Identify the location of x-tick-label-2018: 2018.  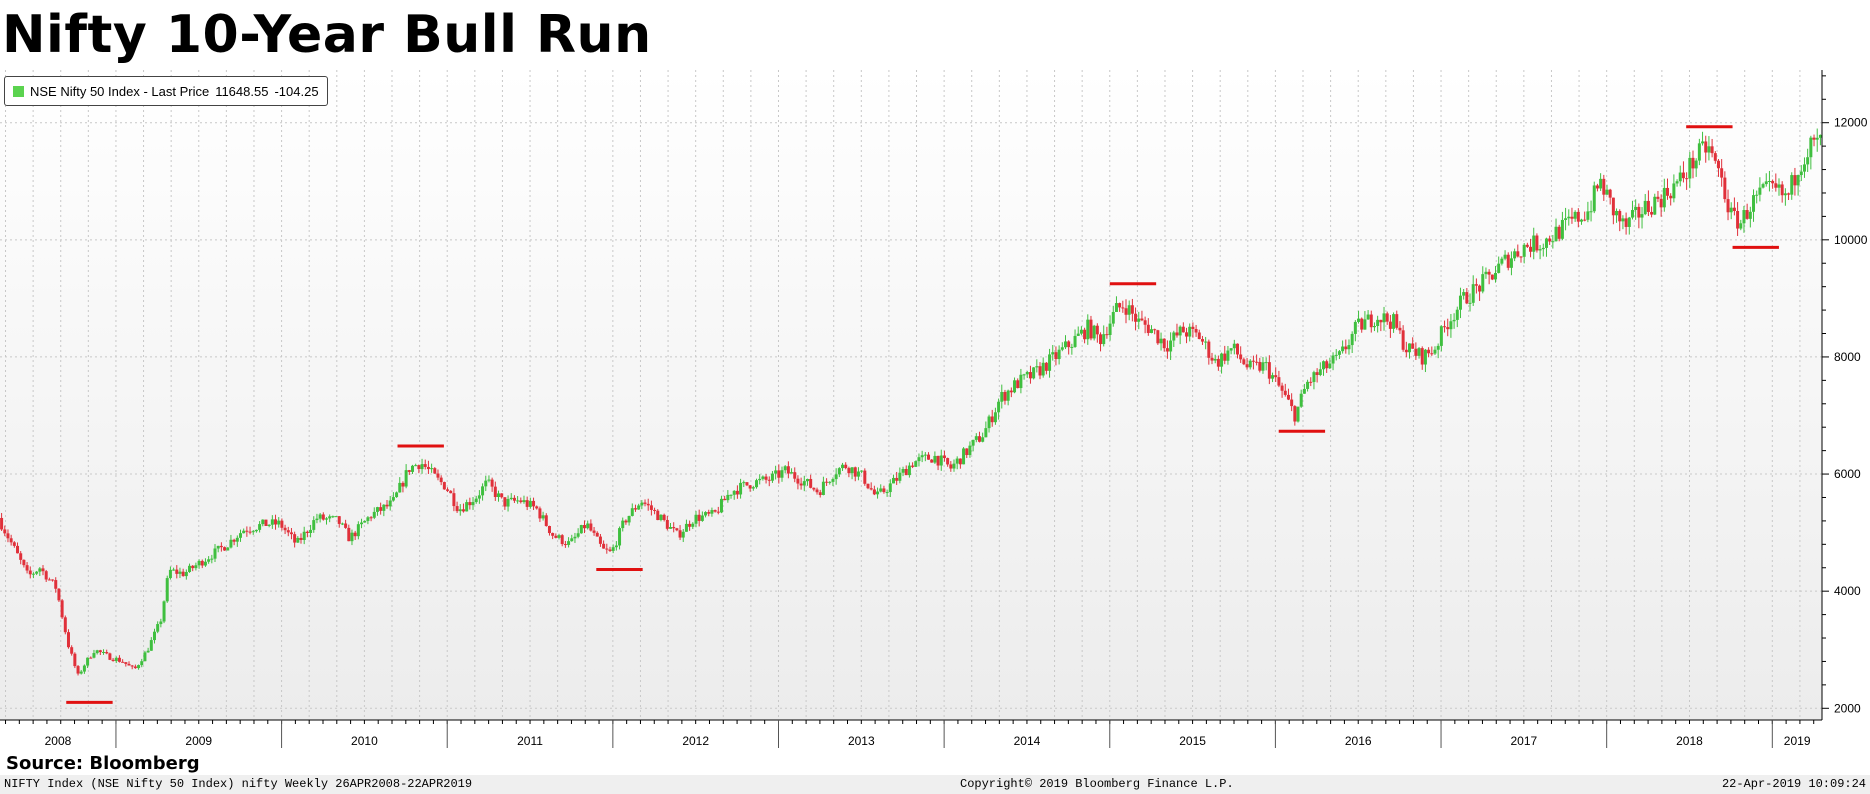
(1689, 741).